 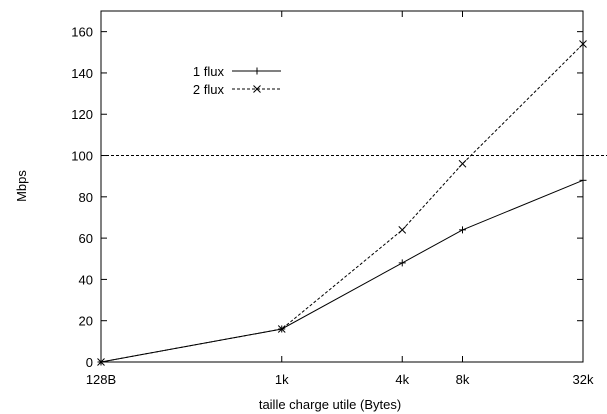 I want to click on y-tick-label: 100, so click(x=82, y=156).